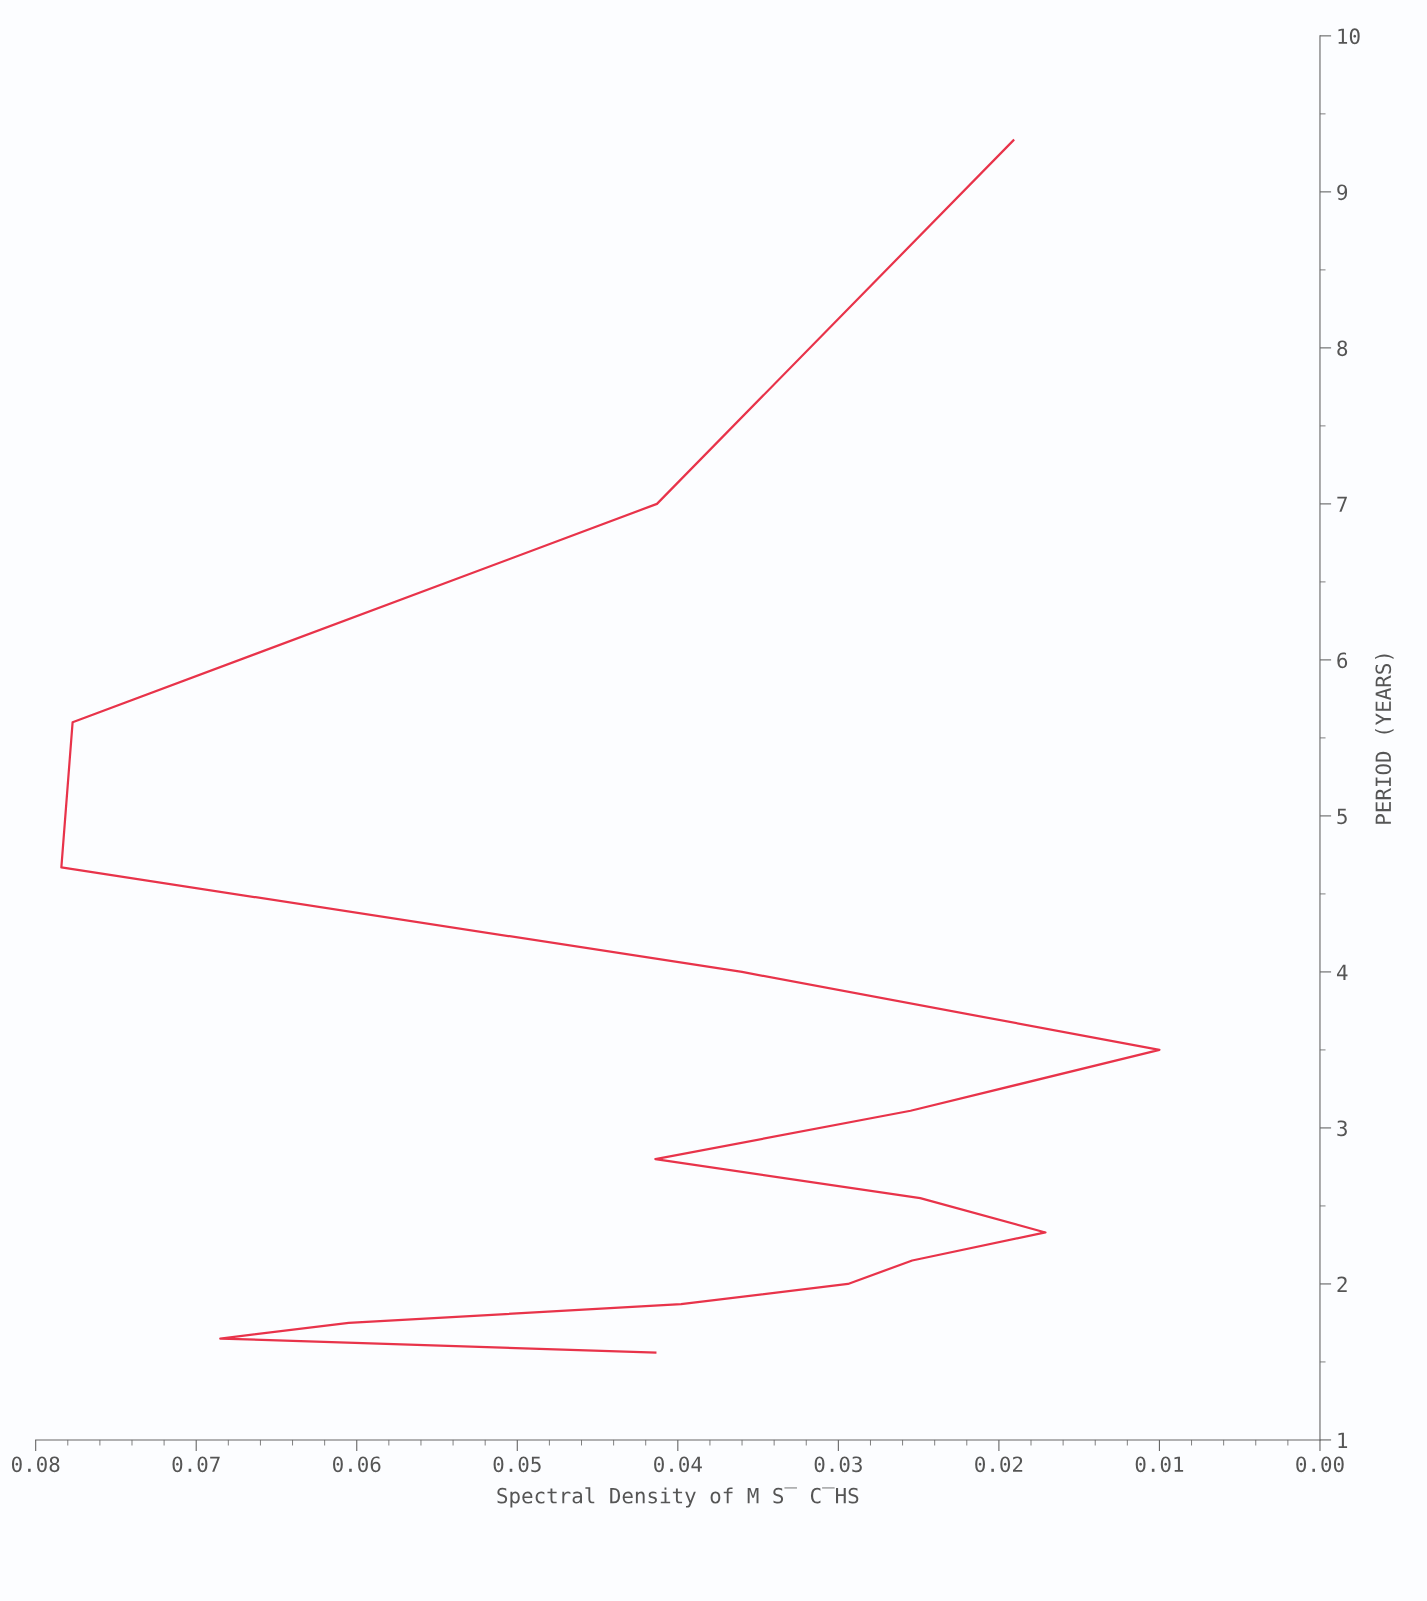  Describe the element at coordinates (35, 1464) in the screenshot. I see `x-tick-label: 0.08` at that location.